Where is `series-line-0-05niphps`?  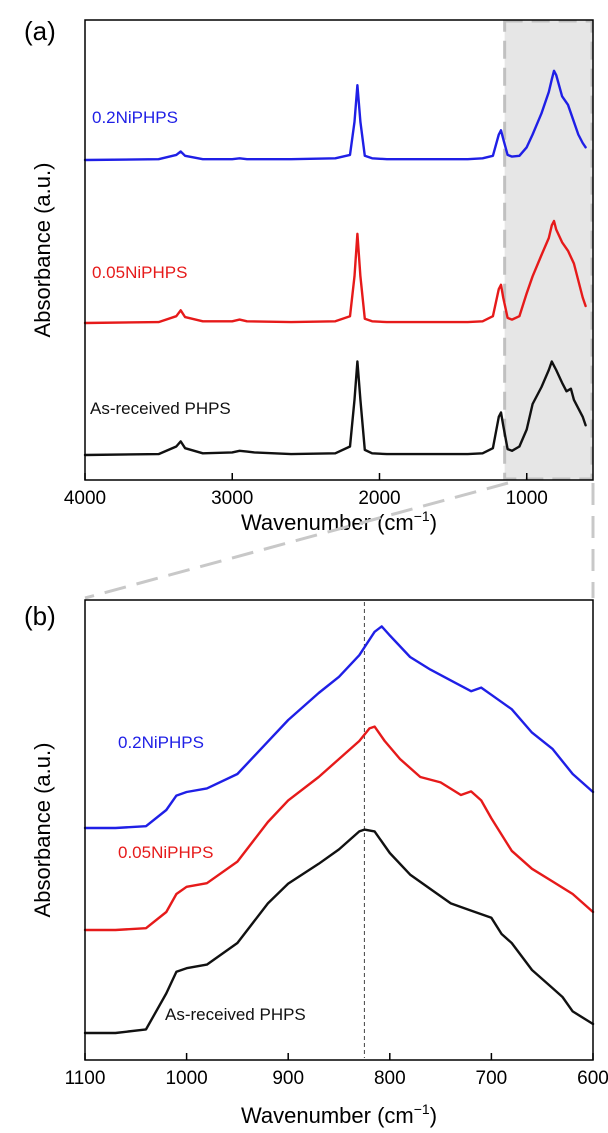 series-line-0-05niphps is located at coordinates (335, 272).